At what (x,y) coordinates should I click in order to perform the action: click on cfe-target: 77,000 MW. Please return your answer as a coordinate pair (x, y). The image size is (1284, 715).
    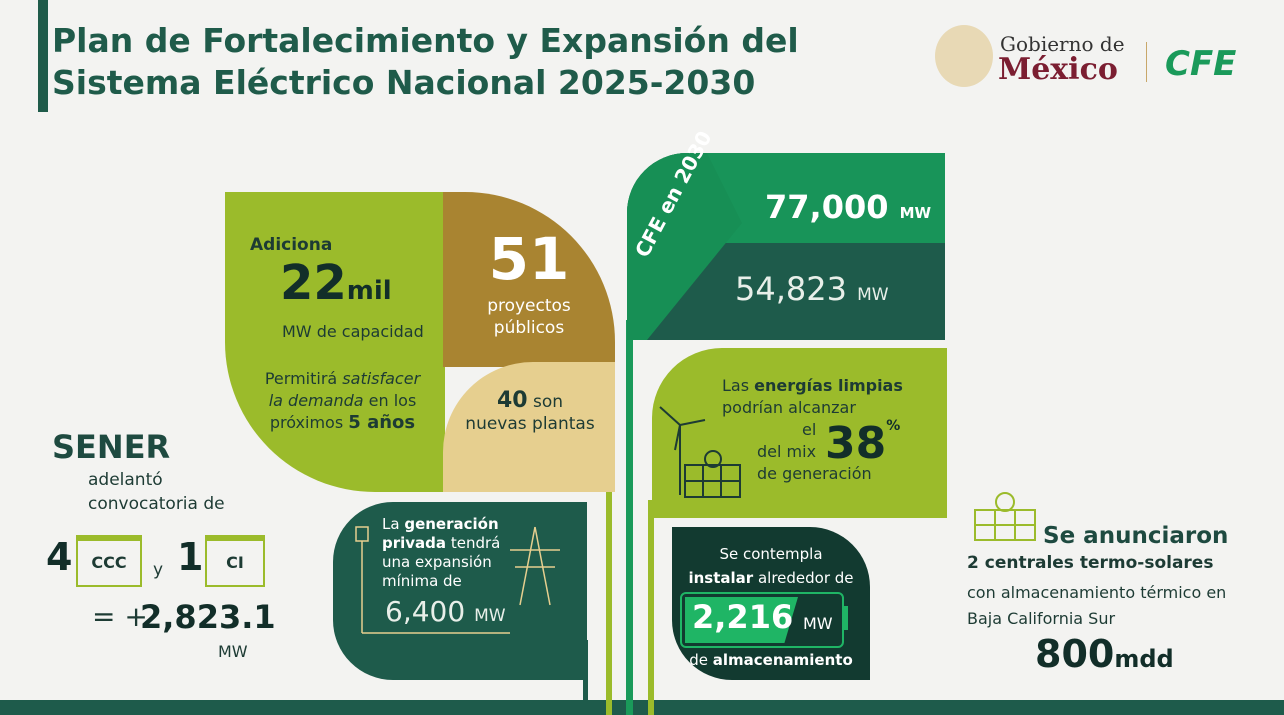
    Looking at the image, I should click on (848, 207).